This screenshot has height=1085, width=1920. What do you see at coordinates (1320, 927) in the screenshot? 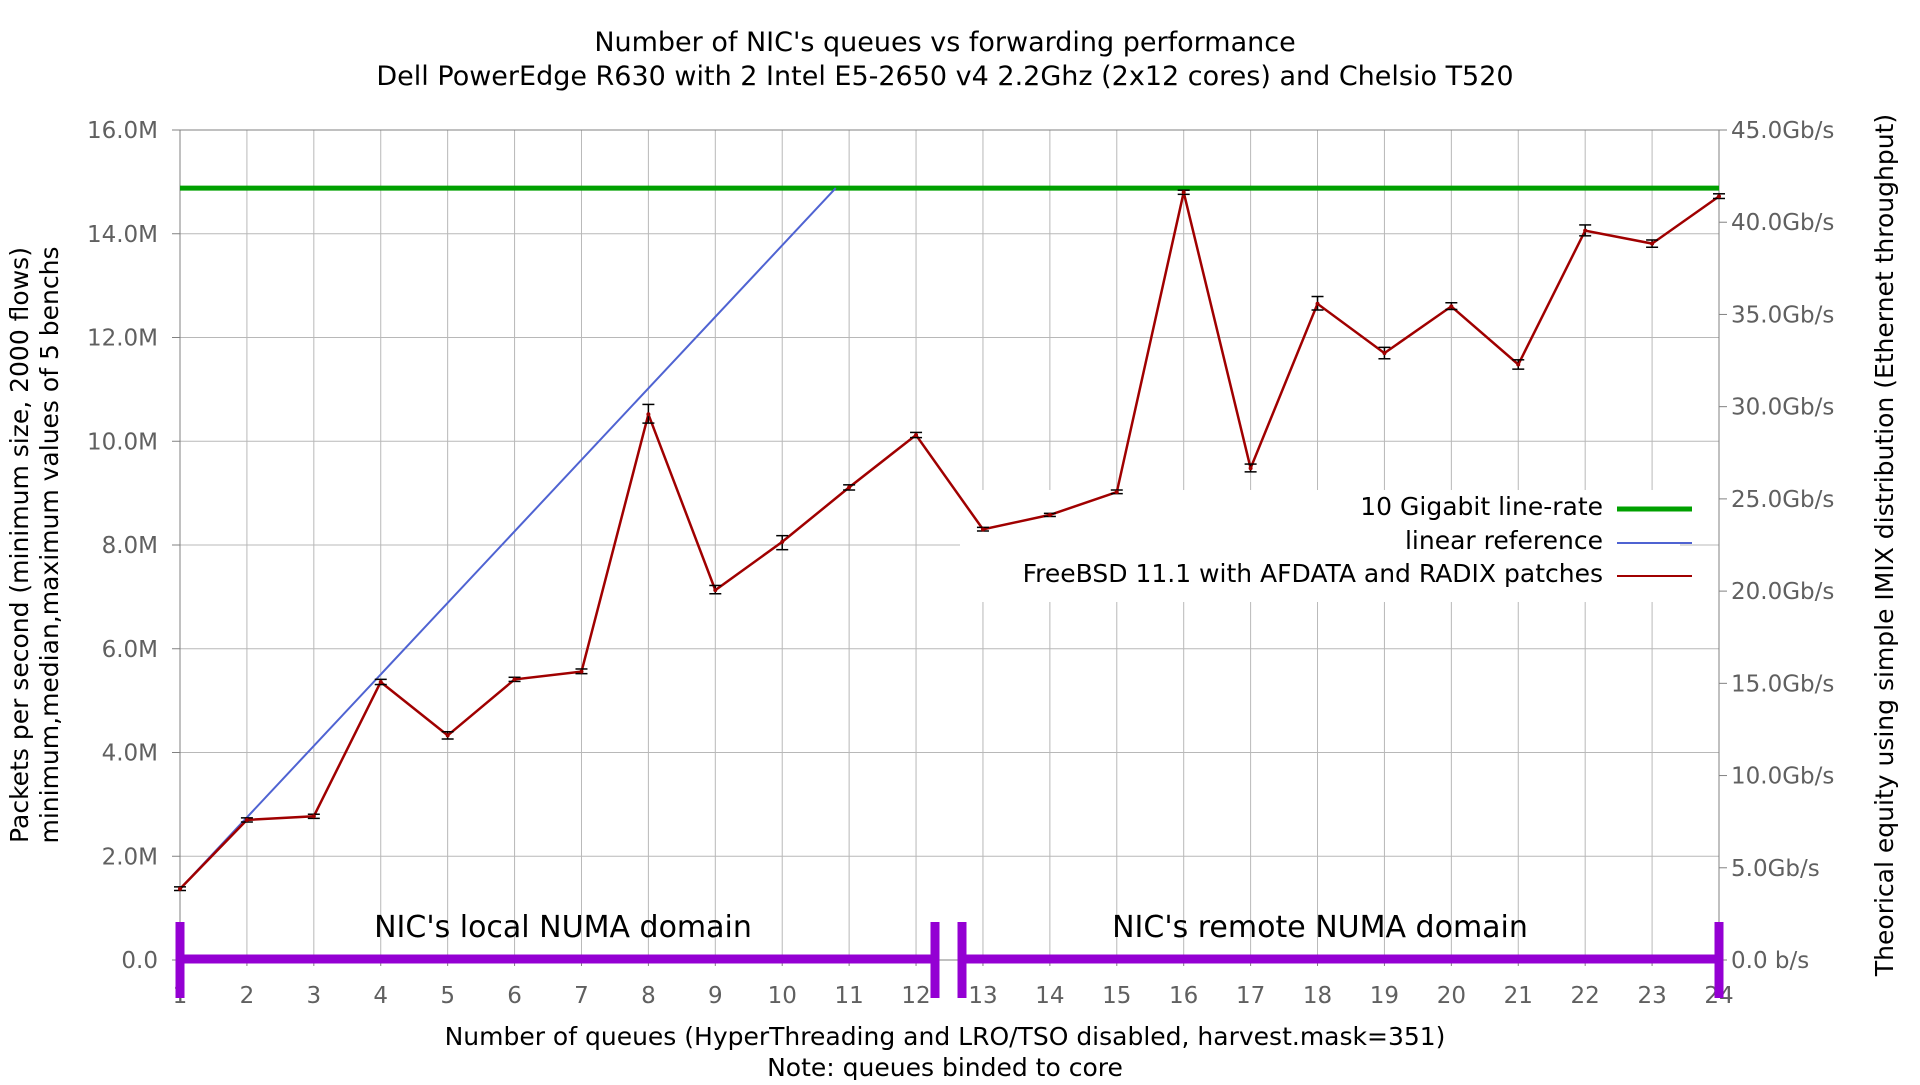
I see `numa-remote-label: NIC's remote NUMA domain` at bounding box center [1320, 927].